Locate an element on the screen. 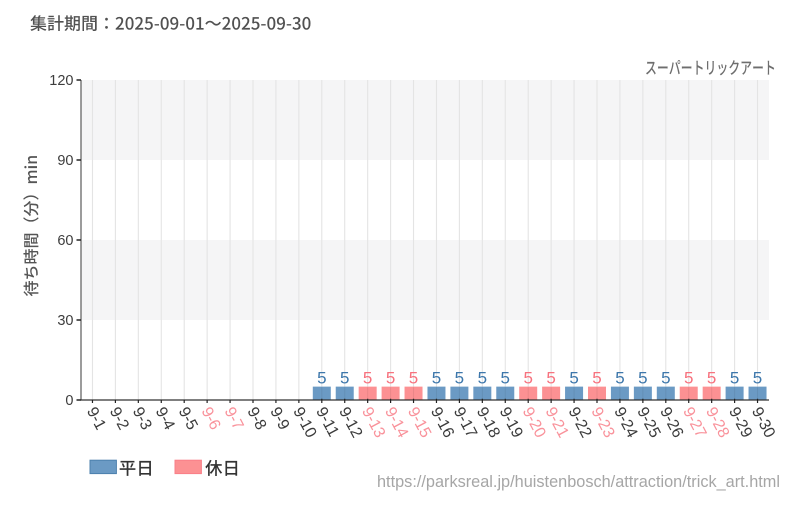  svg-text: 60 is located at coordinates (65, 241).